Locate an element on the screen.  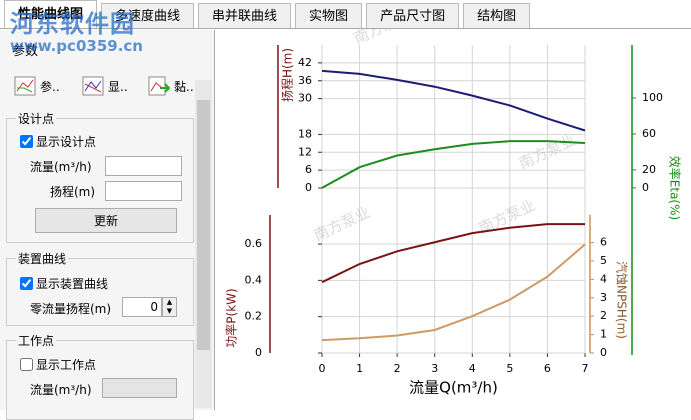
field-label: 扬程(m) is located at coordinates (73, 192).